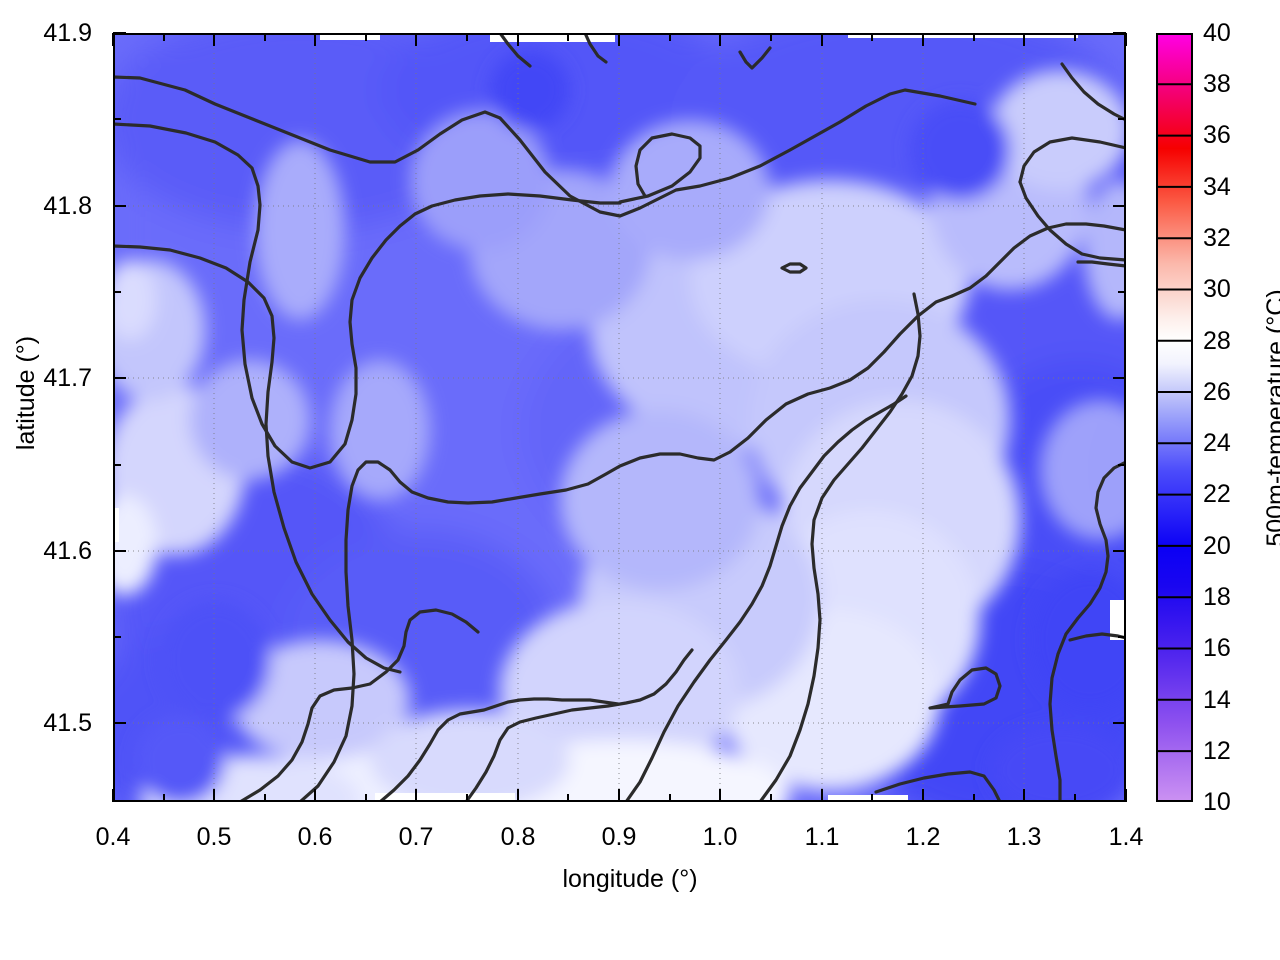  What do you see at coordinates (1217, 494) in the screenshot?
I see `colorbar-tick-label-9: 22` at bounding box center [1217, 494].